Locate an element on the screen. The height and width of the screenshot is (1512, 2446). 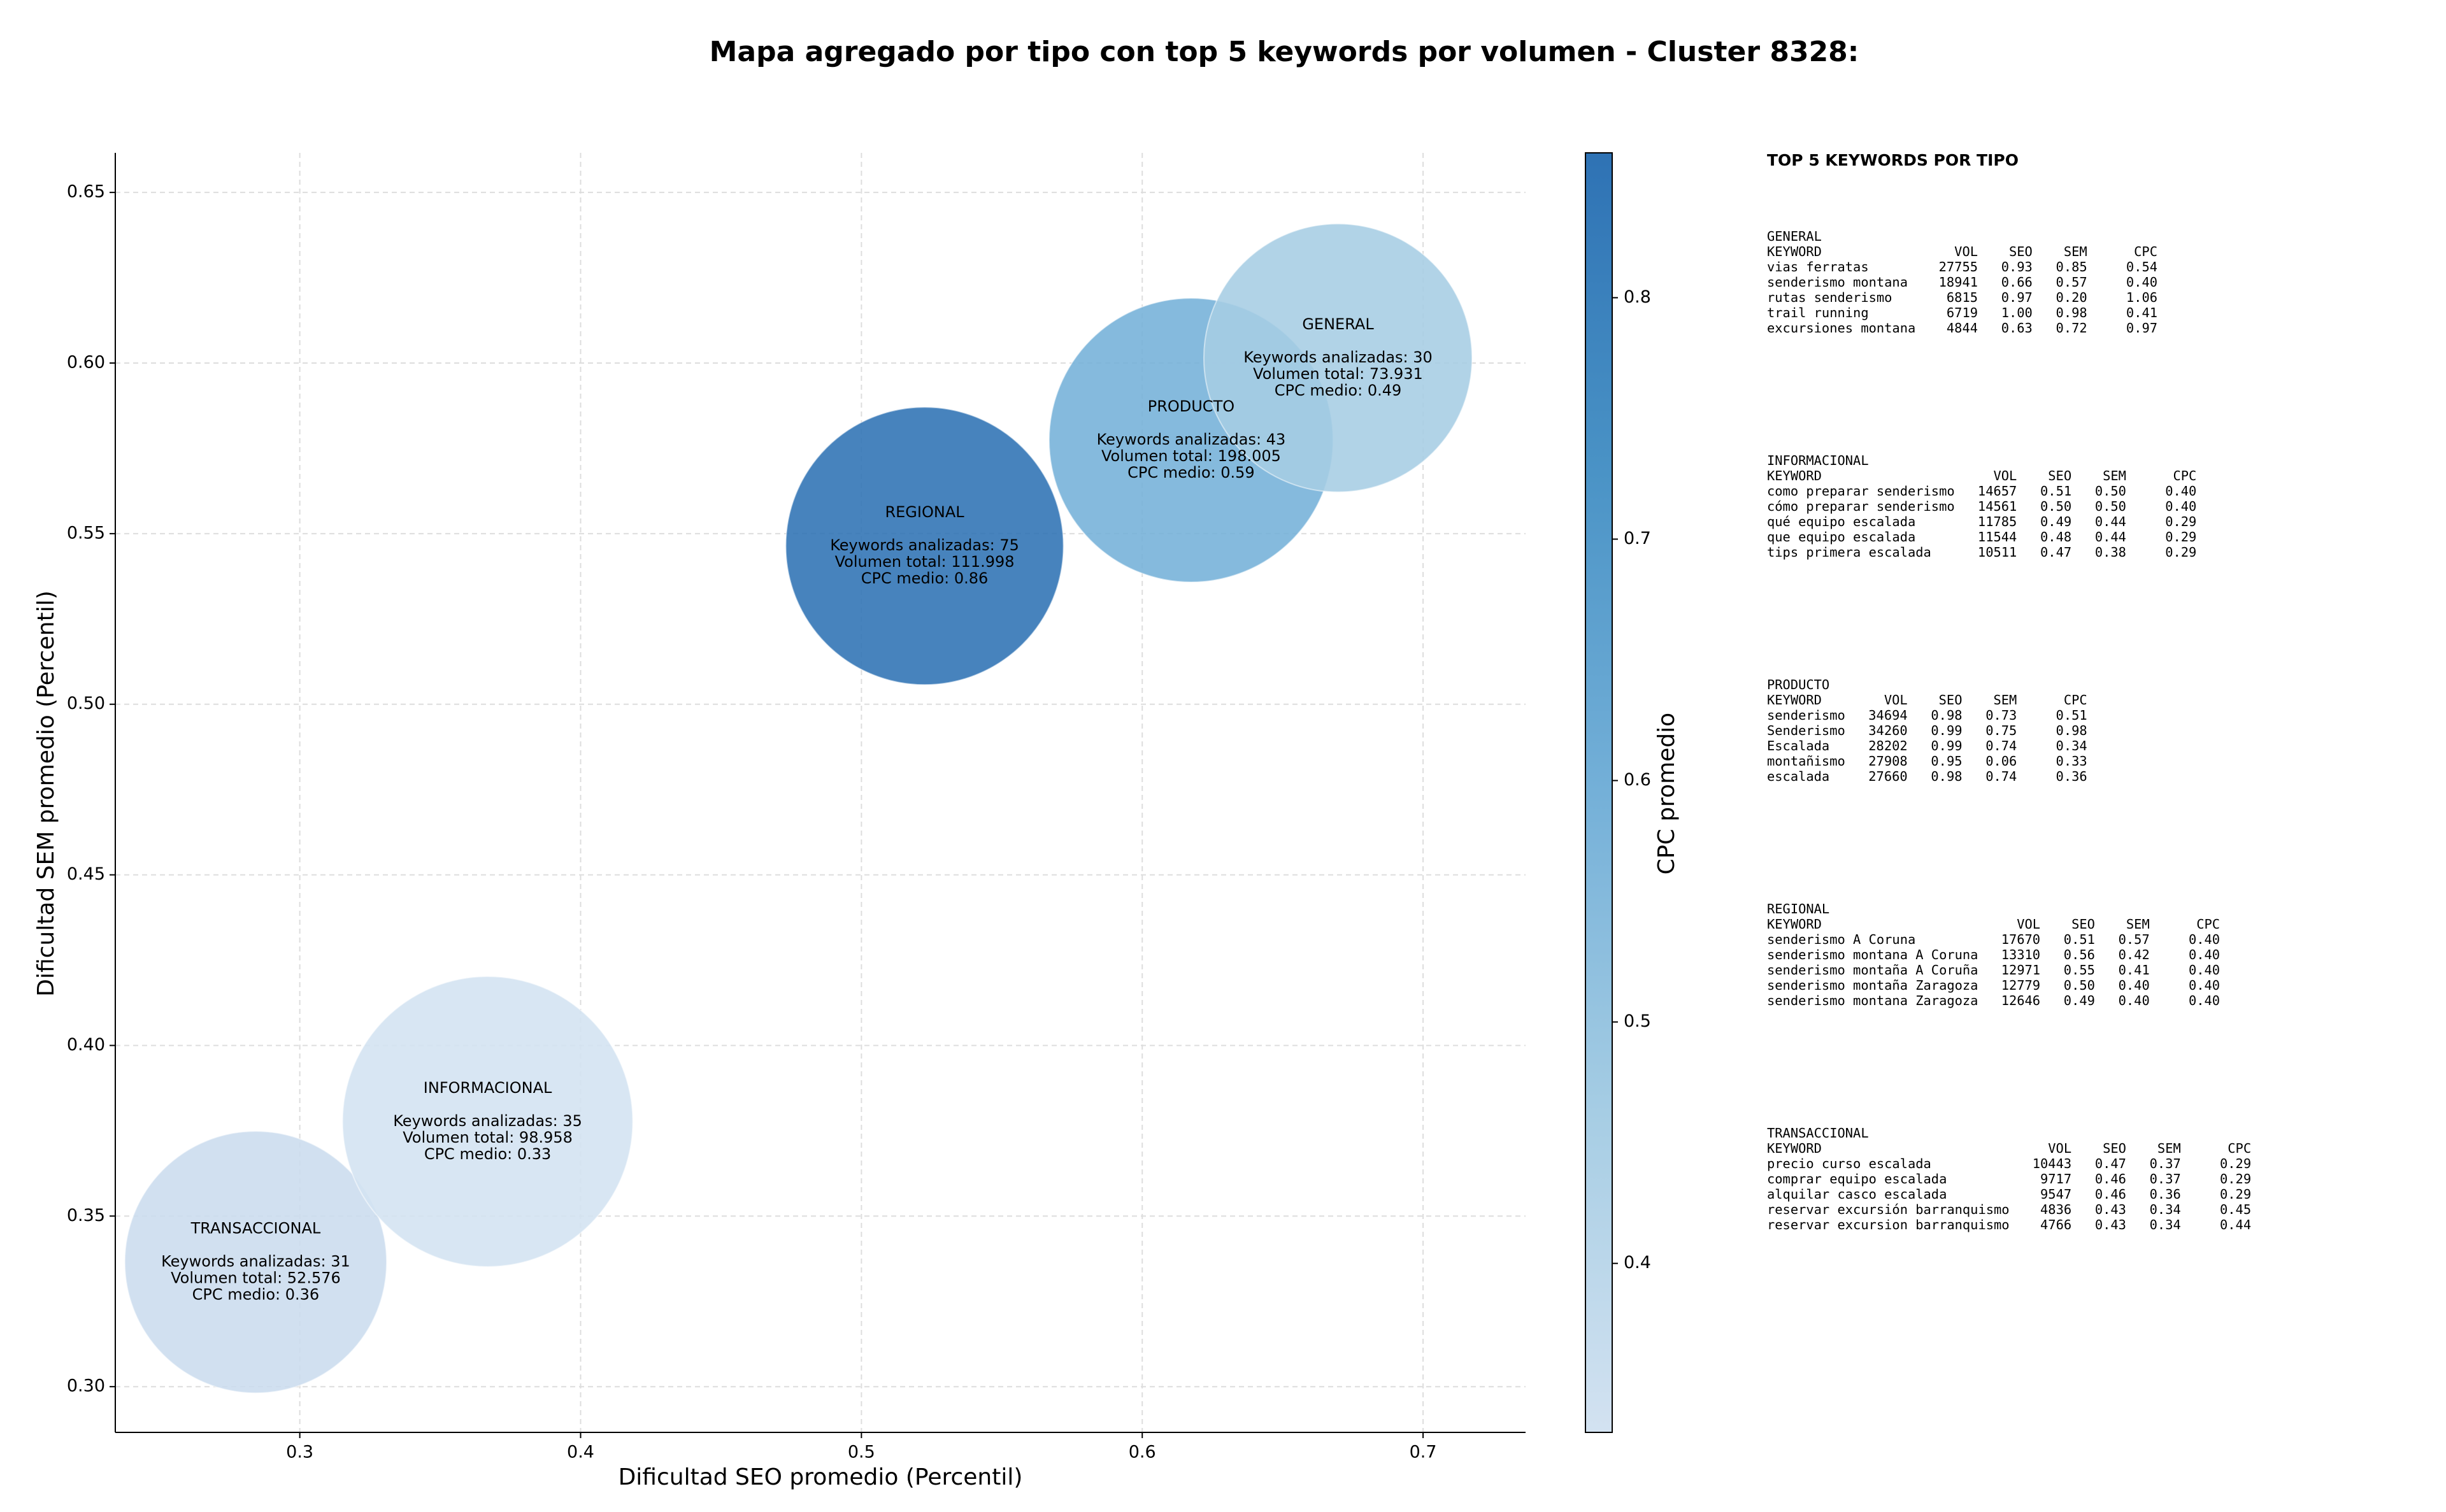
table-cell: 27660 is located at coordinates (1887, 776).